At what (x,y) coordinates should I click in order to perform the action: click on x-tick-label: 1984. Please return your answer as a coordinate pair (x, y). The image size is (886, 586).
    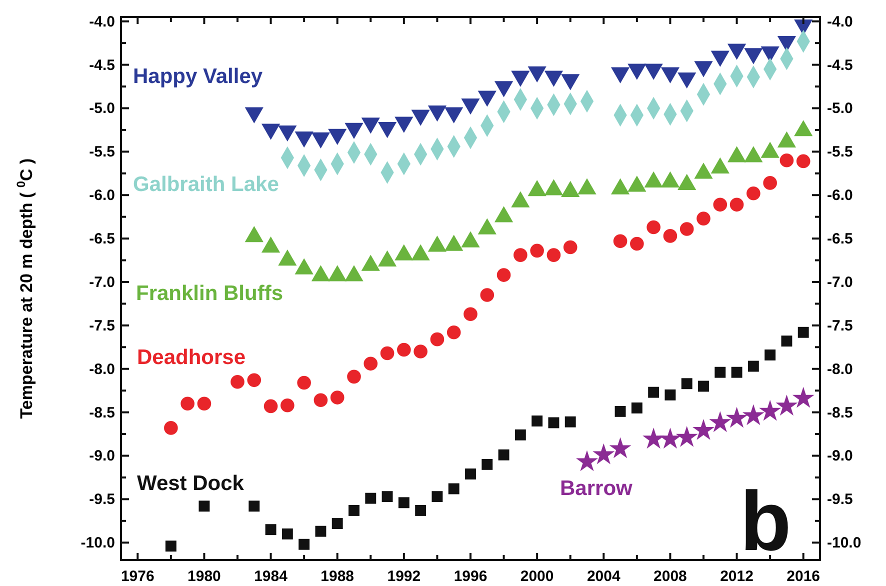
    Looking at the image, I should click on (271, 576).